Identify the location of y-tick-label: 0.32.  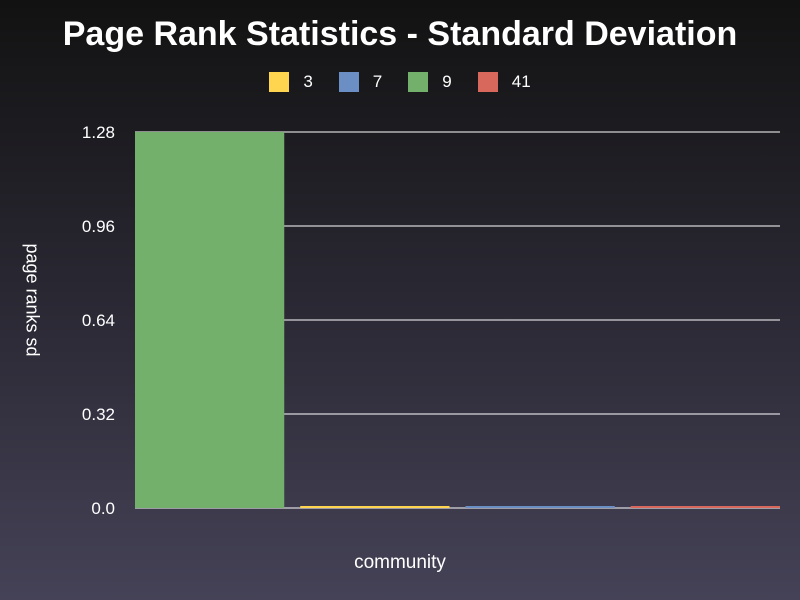
(98, 414).